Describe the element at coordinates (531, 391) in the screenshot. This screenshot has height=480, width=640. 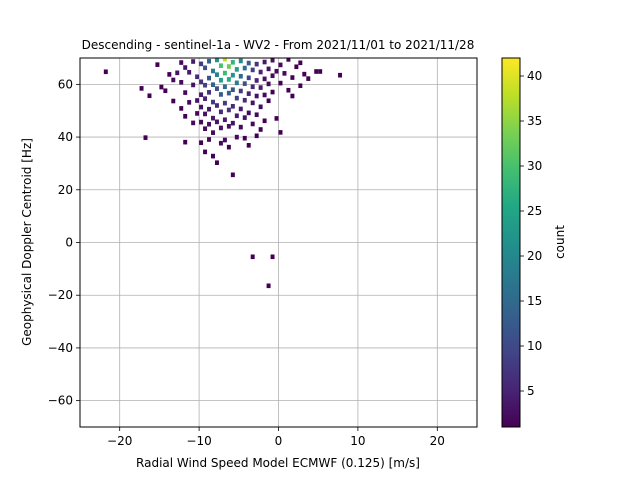
I see `colorbar-tick-label: 5` at that location.